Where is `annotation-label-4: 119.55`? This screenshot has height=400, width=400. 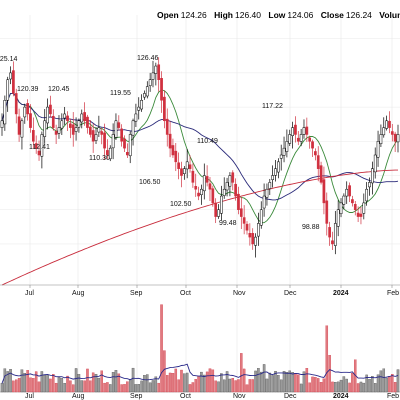 annotation-label-4: 119.55 is located at coordinates (120, 93).